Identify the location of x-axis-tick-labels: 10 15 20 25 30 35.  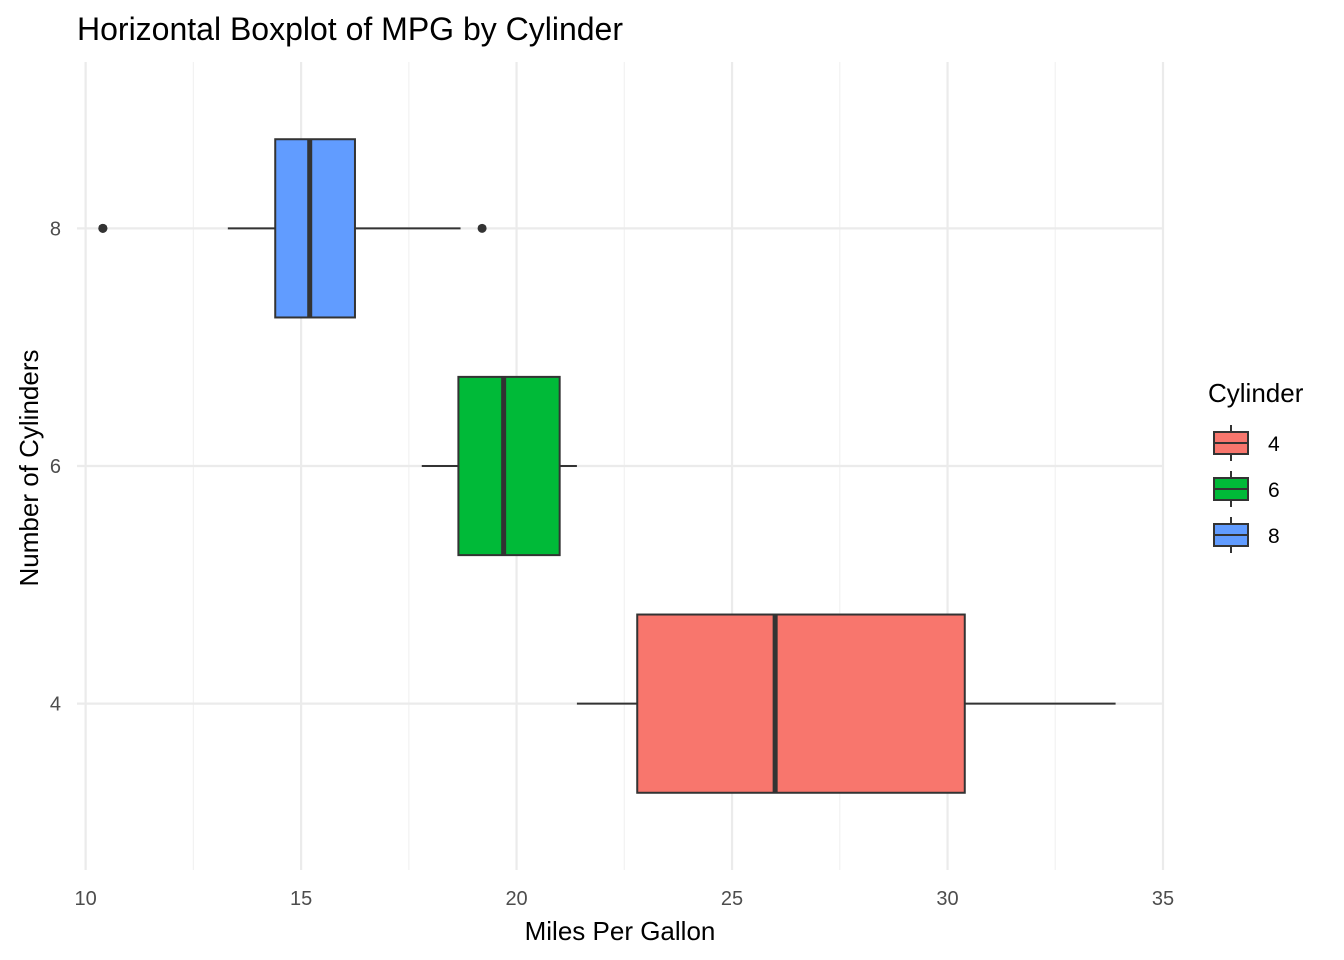
(624, 899).